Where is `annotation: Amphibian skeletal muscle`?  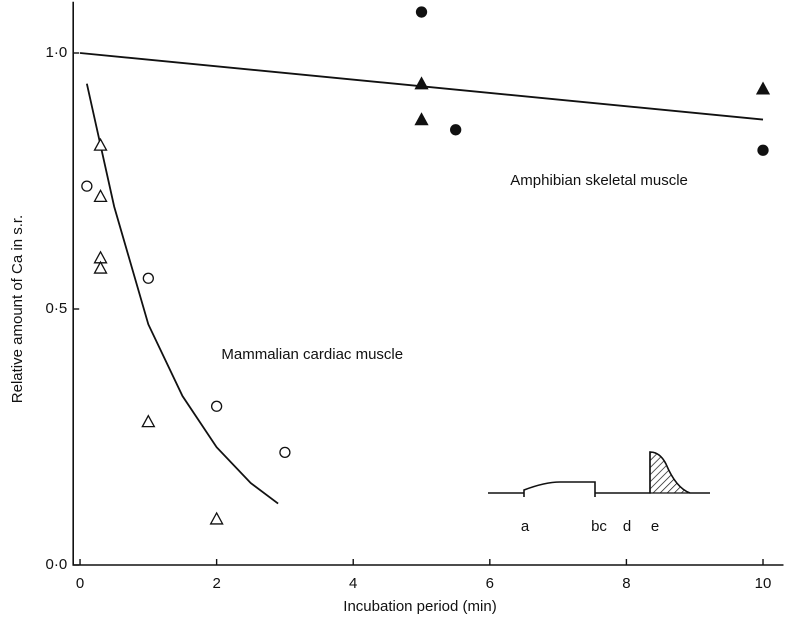 annotation: Amphibian skeletal muscle is located at coordinates (599, 180).